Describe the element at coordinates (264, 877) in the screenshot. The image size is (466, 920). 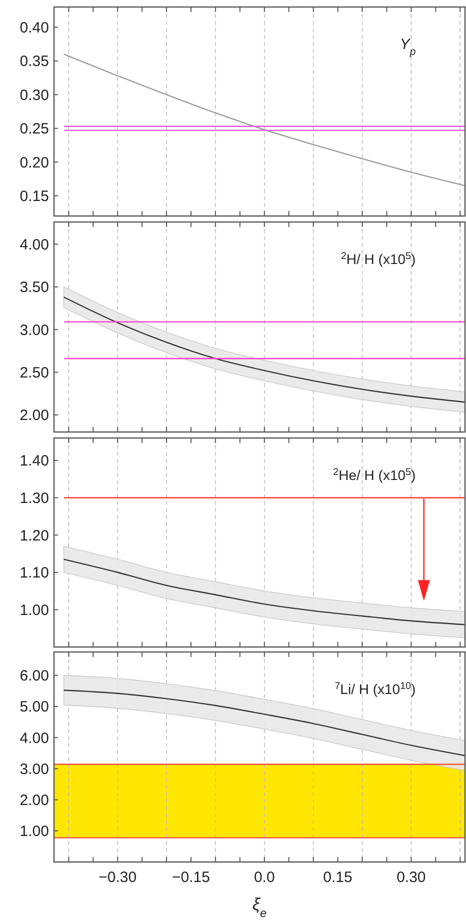
I see `x-tick-label: 0.0` at that location.